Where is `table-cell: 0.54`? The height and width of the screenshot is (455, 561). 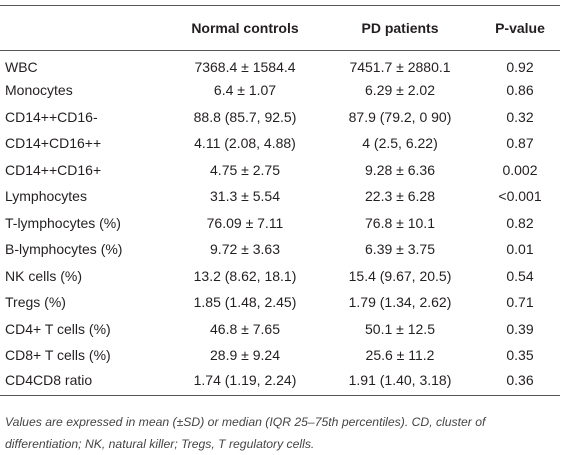
table-cell: 0.54 is located at coordinates (520, 275).